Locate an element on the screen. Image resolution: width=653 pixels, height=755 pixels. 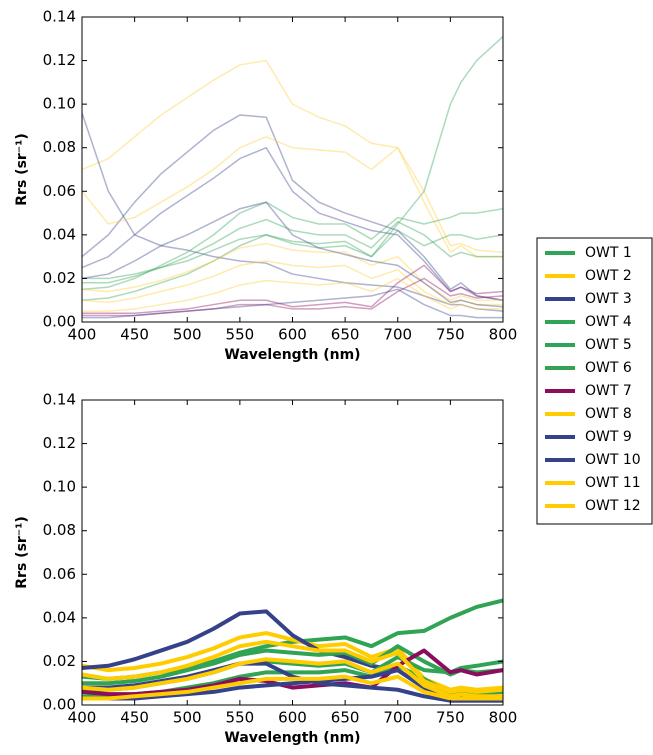
legend-label: OWT 6 is located at coordinates (608, 368).